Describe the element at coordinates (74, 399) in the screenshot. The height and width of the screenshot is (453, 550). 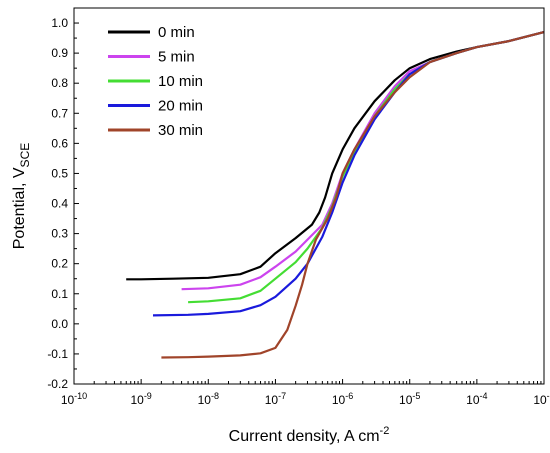
I see `x-tick-label-0: 10⁻¹⁰` at that location.